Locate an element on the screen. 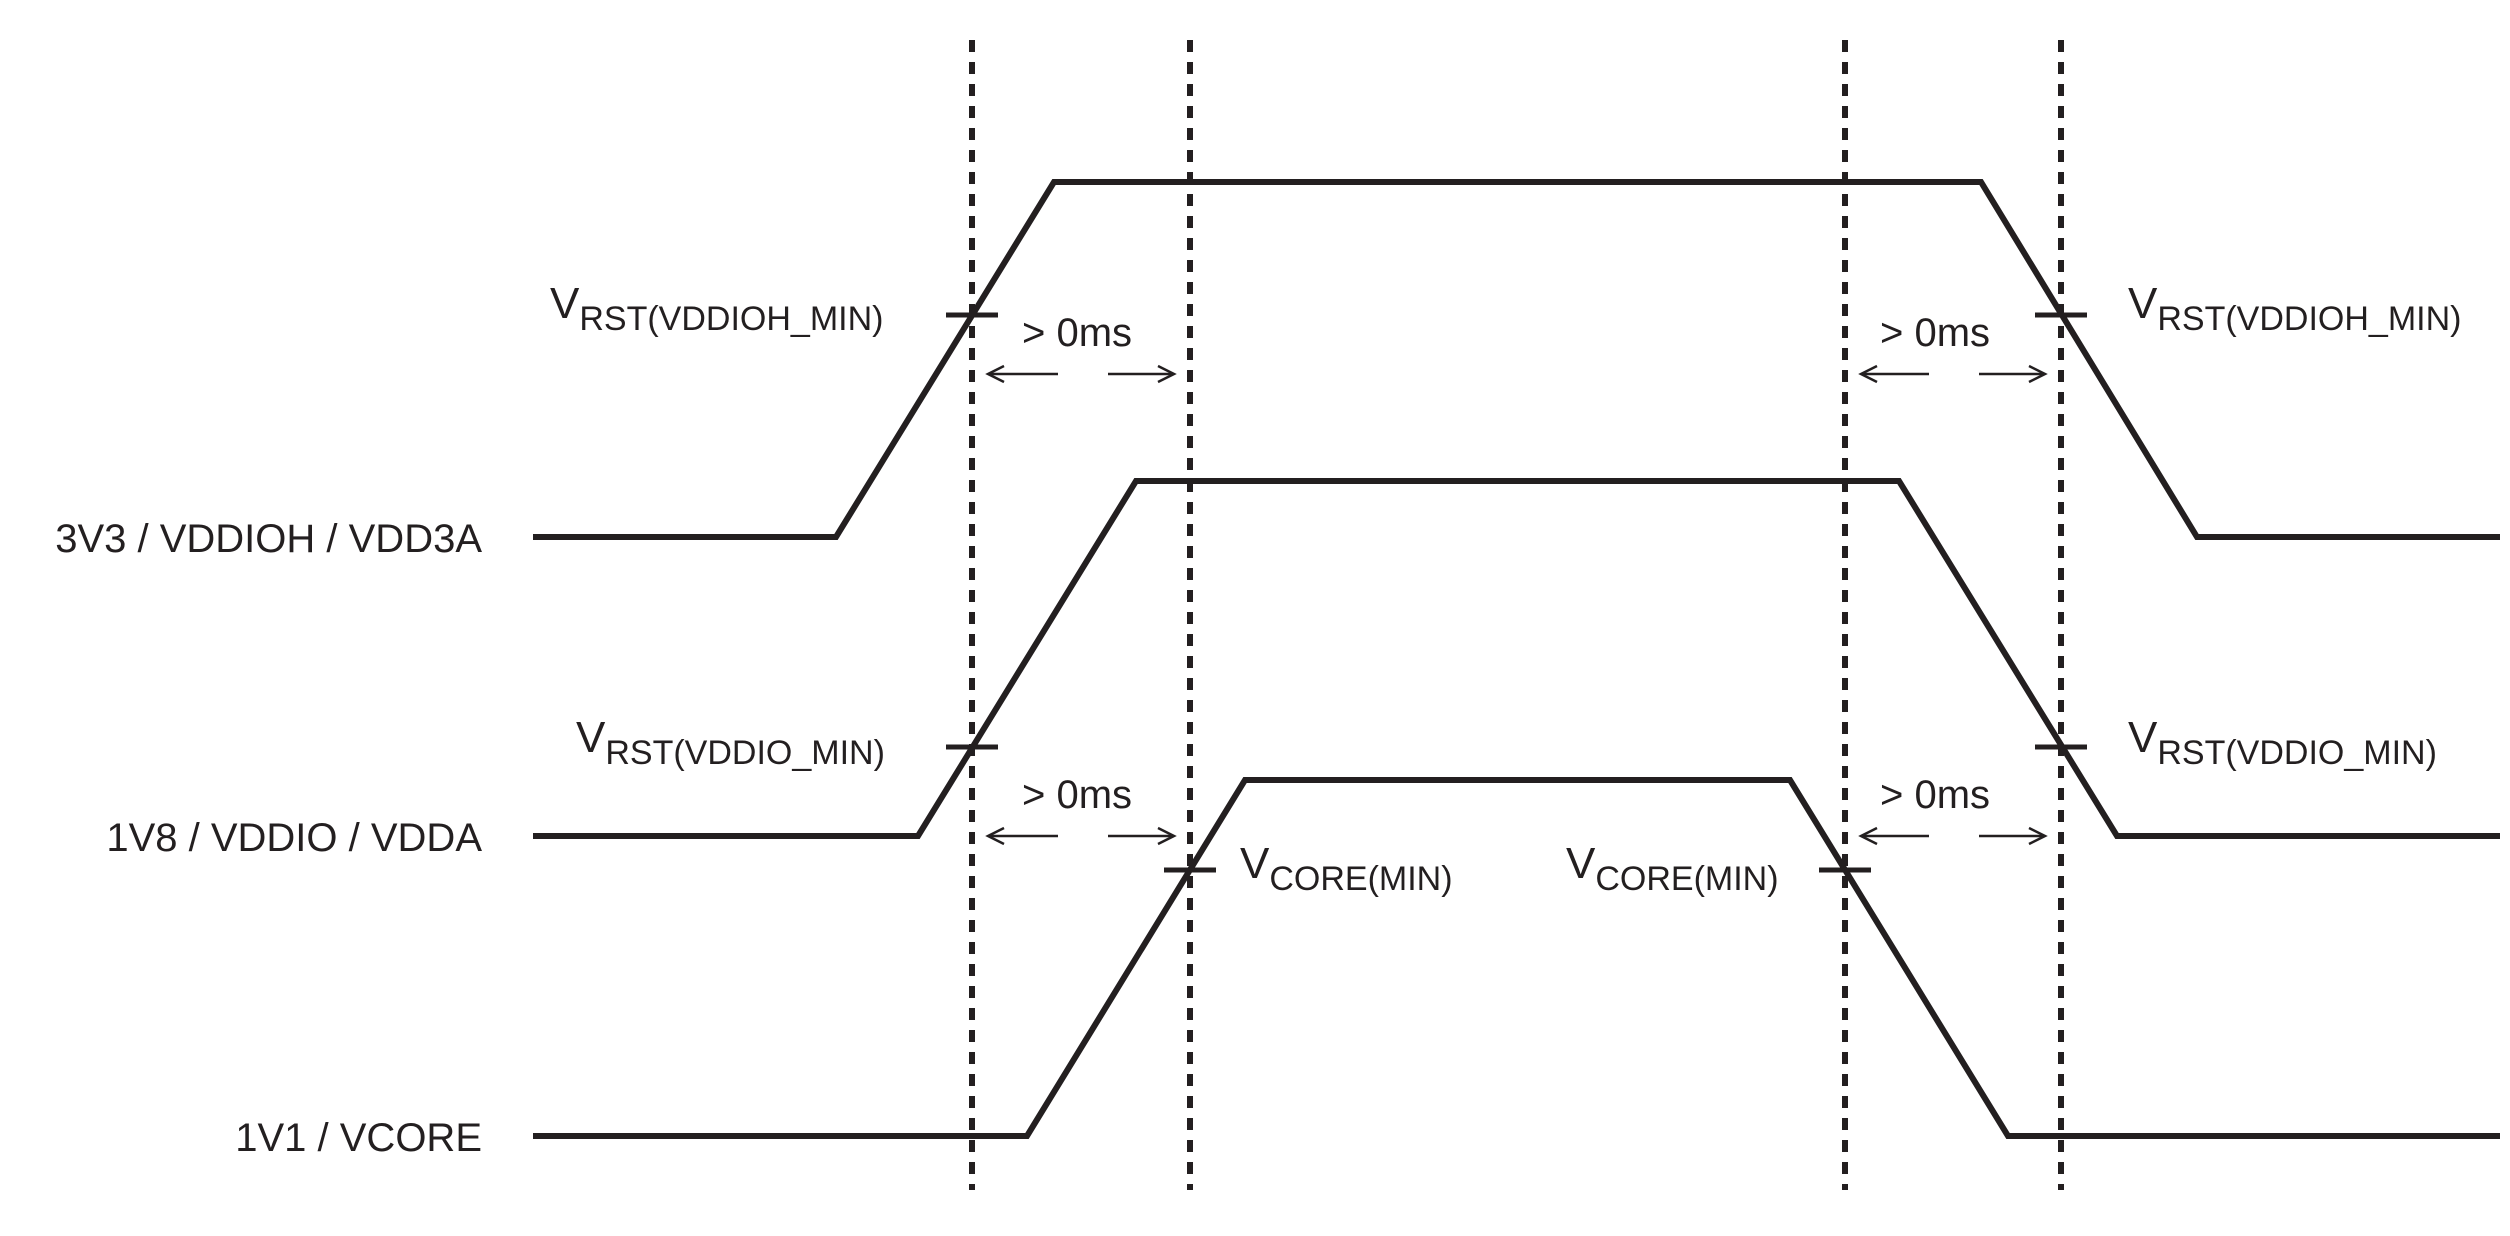  delay-label-upper-right: > 0ms is located at coordinates (1935, 333).